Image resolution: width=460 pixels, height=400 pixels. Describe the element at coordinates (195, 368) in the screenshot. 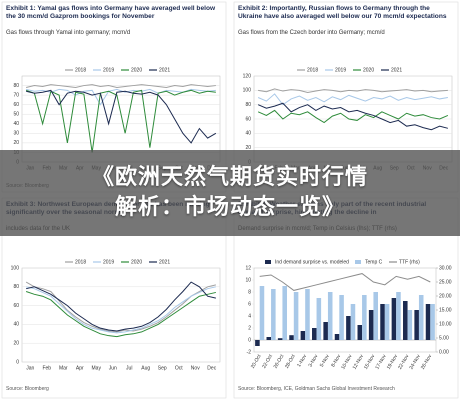

I see `x-tick-label: Nov` at that location.